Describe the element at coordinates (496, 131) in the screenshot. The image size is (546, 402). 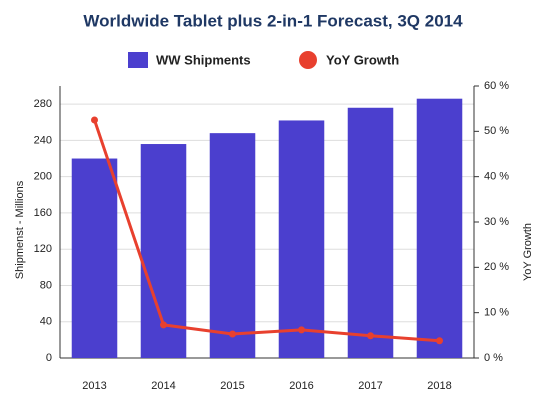
I see `y2-tick-label: 50 %` at that location.